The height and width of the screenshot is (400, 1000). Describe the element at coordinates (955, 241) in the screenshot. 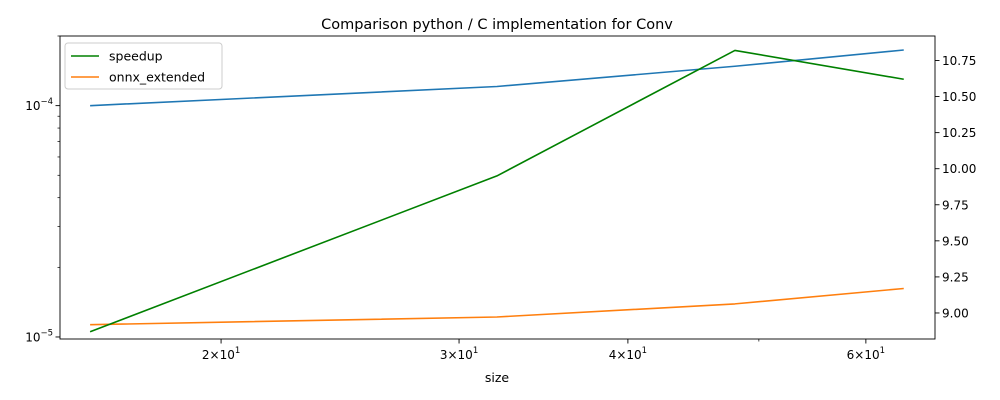

I see `right-tick-label: 9.50` at that location.